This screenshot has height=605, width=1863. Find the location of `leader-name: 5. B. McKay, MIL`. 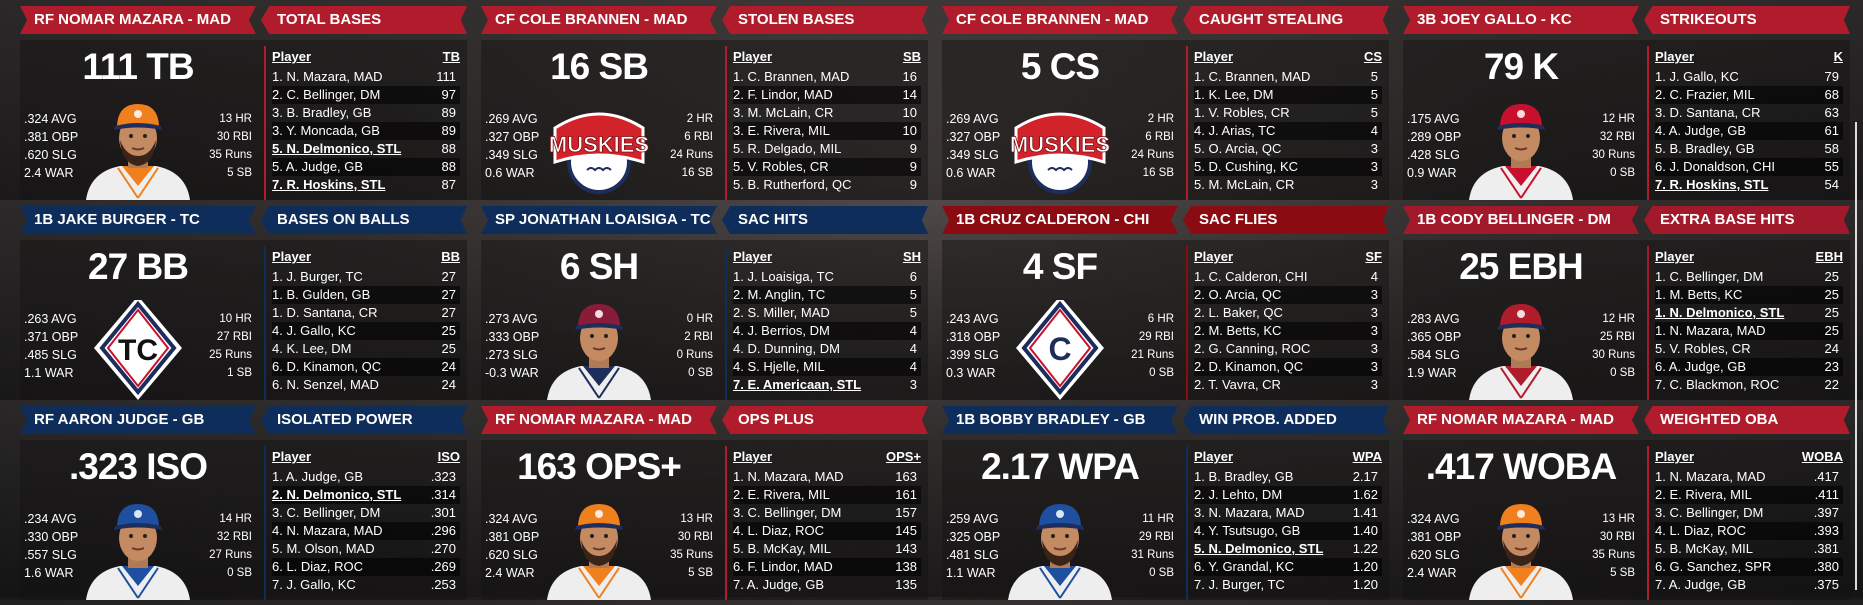

leader-name: 5. B. McKay, MIL is located at coordinates (782, 548).